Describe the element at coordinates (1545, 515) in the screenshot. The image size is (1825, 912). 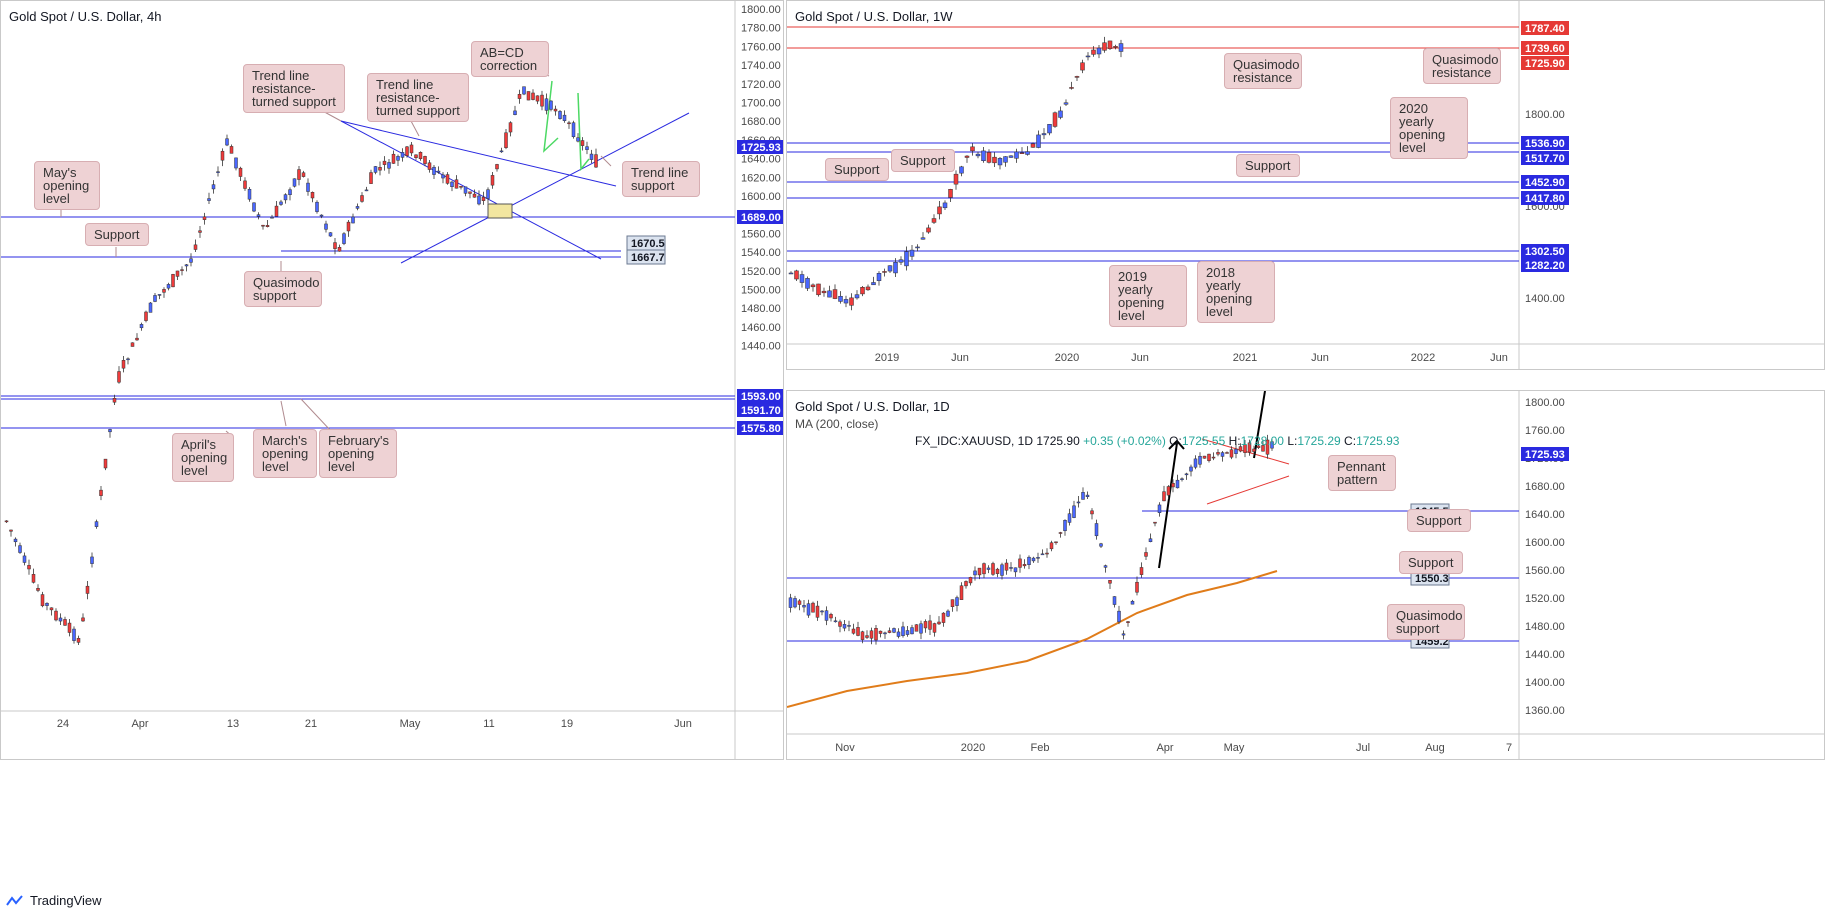
I see `y-tick-label: 1640.00` at that location.